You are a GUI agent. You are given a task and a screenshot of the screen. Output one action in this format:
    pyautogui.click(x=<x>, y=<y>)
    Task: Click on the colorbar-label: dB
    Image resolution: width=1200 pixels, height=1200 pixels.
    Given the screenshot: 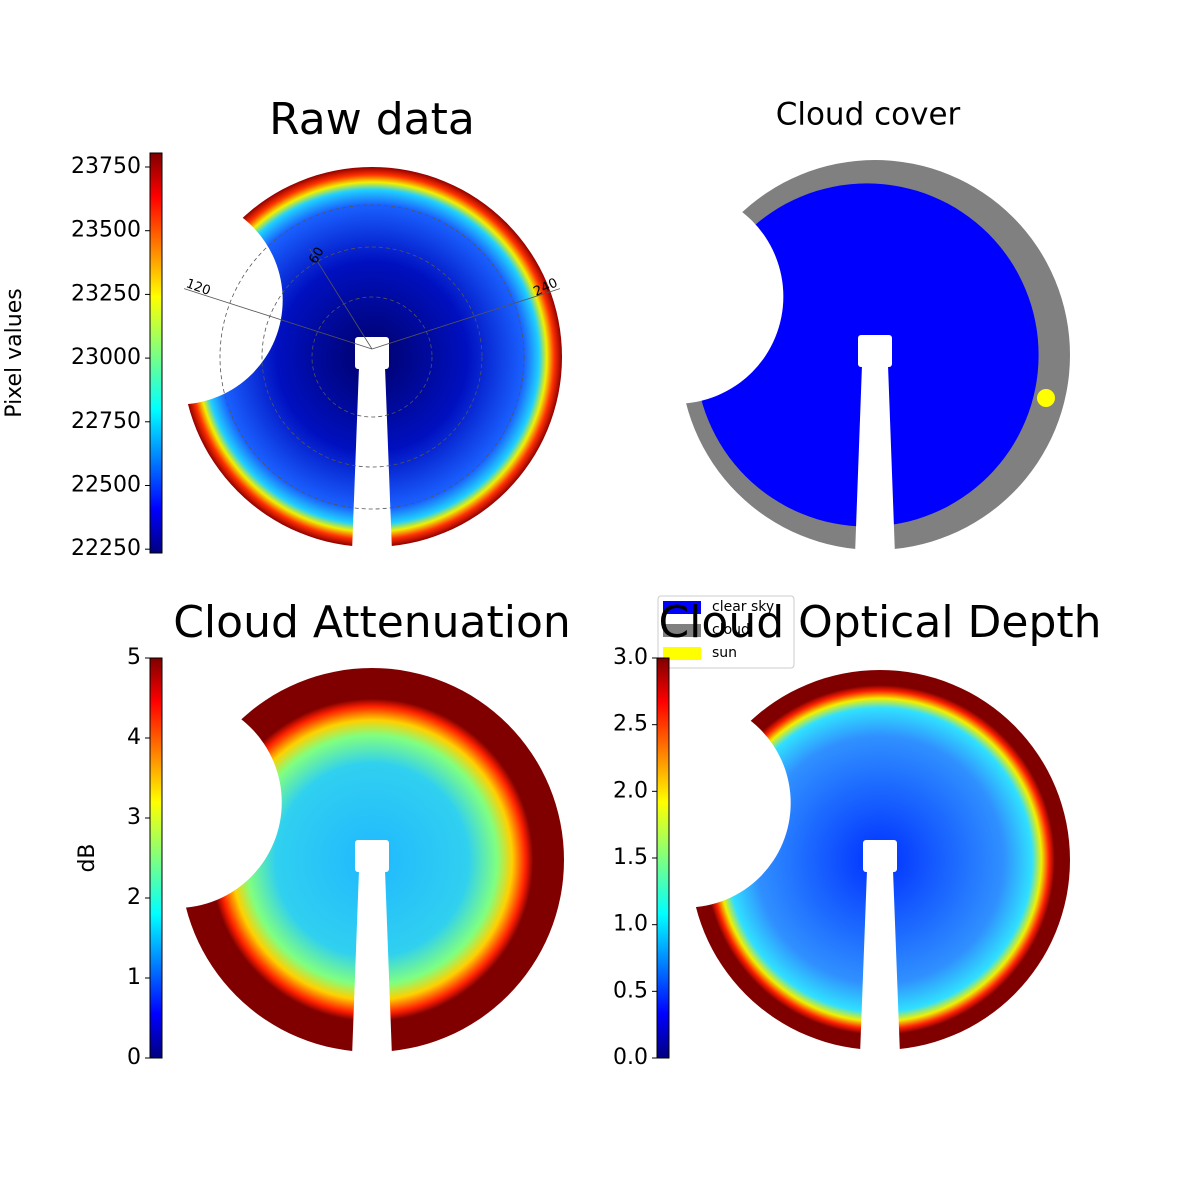 What is the action you would take?
    pyautogui.click(x=87, y=857)
    